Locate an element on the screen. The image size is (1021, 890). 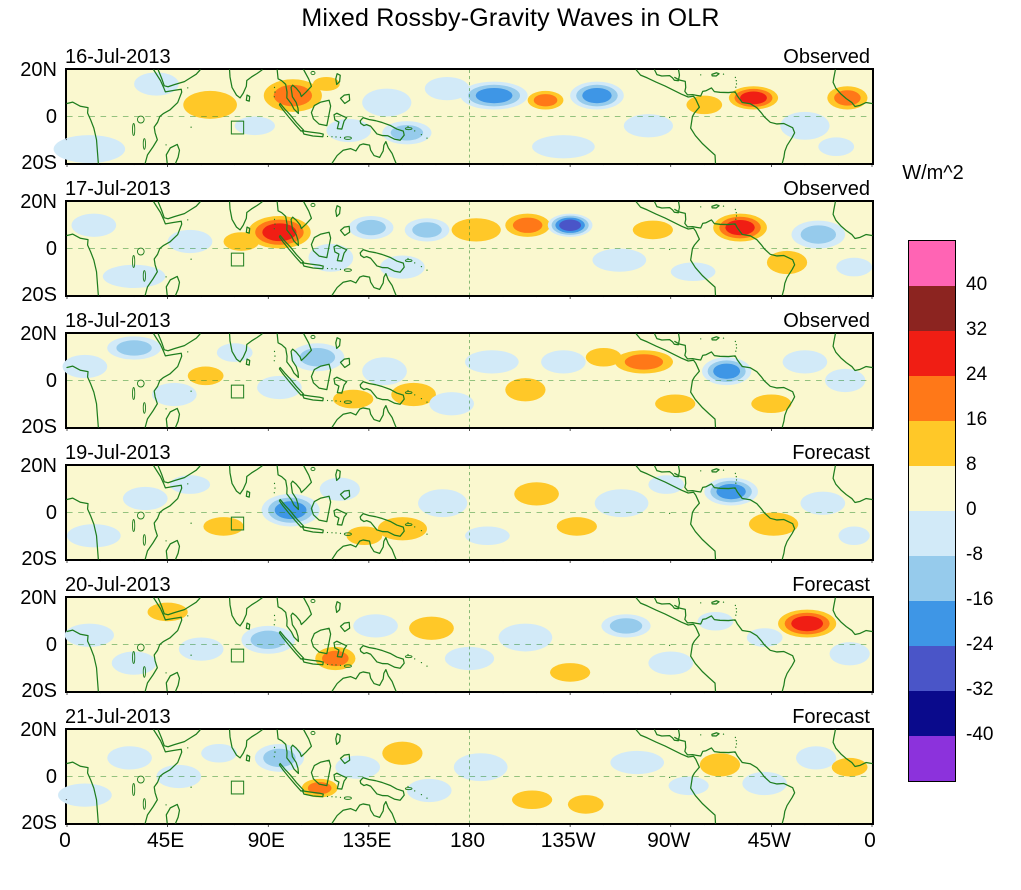
panel-header: 17-Jul-2013 Observed is located at coordinates (467, 188).